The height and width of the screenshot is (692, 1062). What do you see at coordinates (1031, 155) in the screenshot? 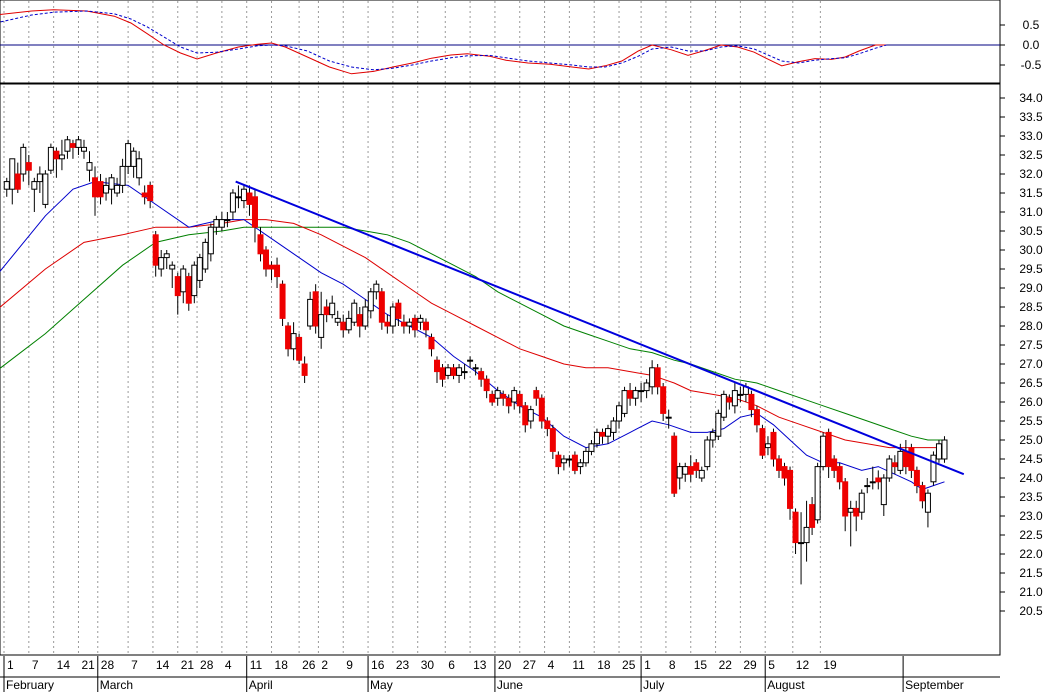
I see `price-y-tick-label: 32.5` at bounding box center [1031, 155].